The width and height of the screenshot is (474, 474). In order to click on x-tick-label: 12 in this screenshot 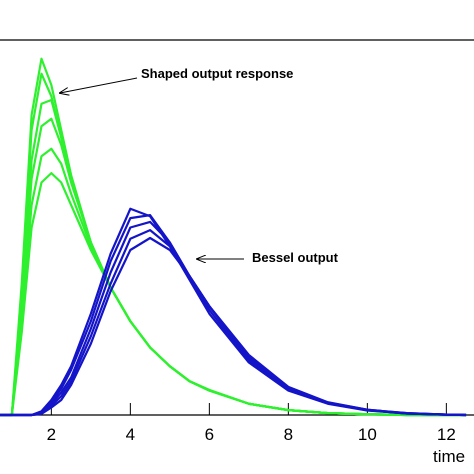, I will do `click(446, 434)`.